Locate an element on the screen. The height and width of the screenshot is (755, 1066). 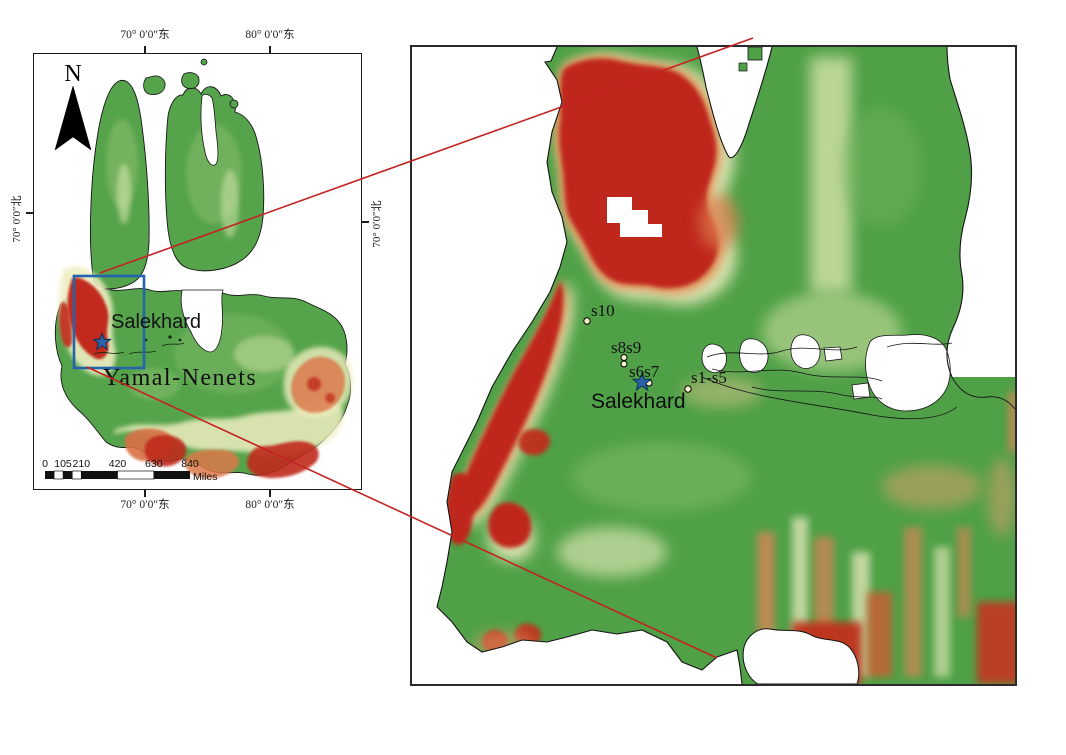
axis-label-bottom-left: 70° 0′0″东 is located at coordinates (145, 505).